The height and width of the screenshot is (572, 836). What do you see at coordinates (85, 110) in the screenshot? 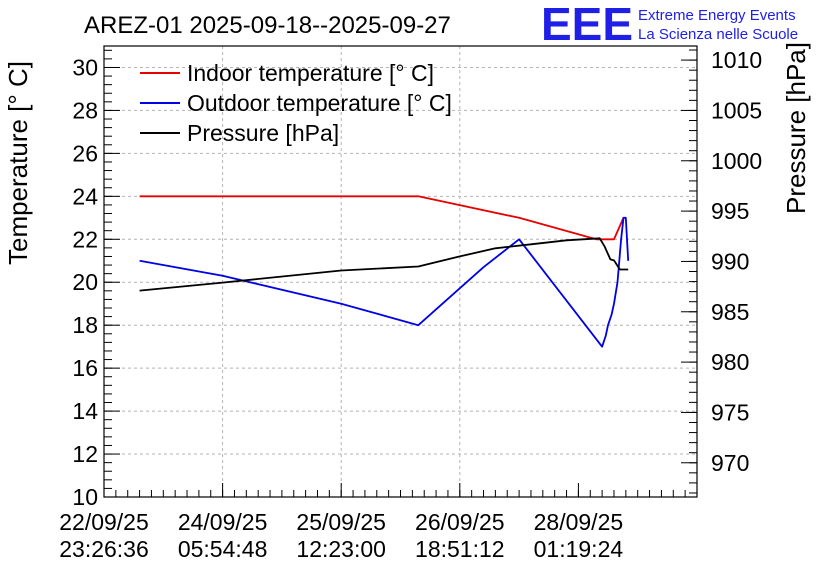
I see `left-tick-label: 28` at bounding box center [85, 110].